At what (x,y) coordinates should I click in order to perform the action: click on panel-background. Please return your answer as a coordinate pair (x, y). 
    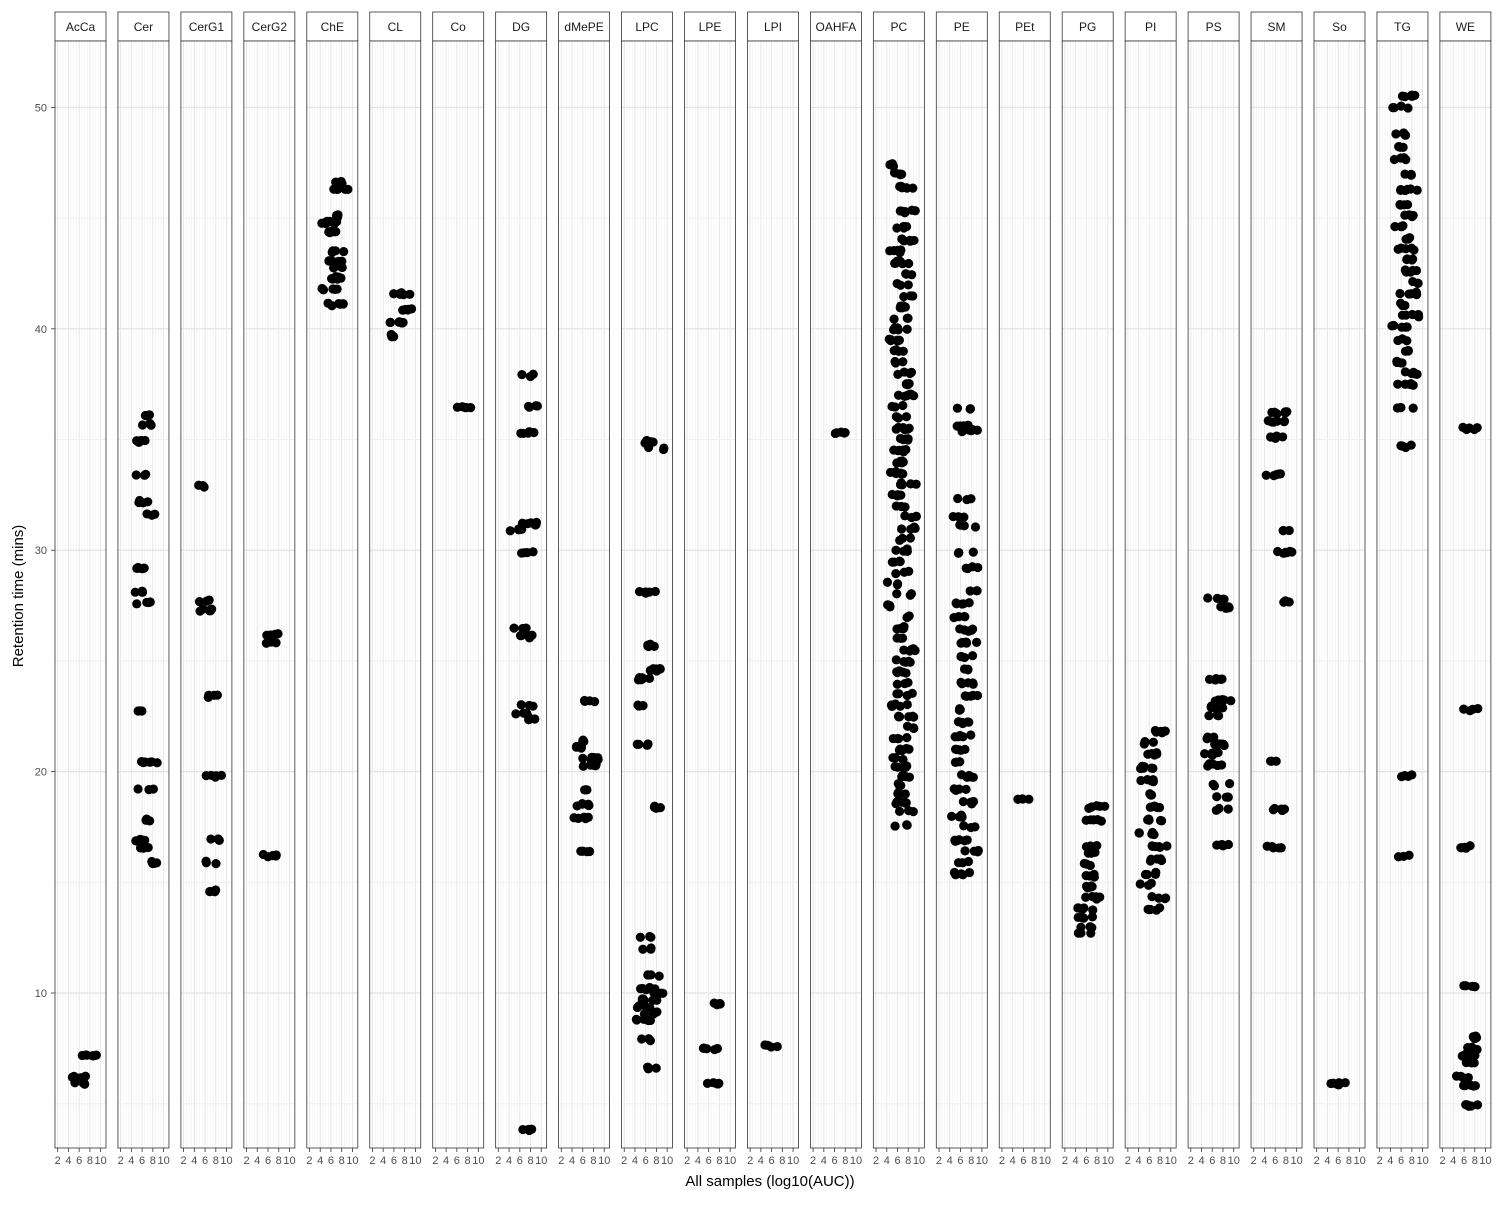
    Looking at the image, I should click on (1339, 594).